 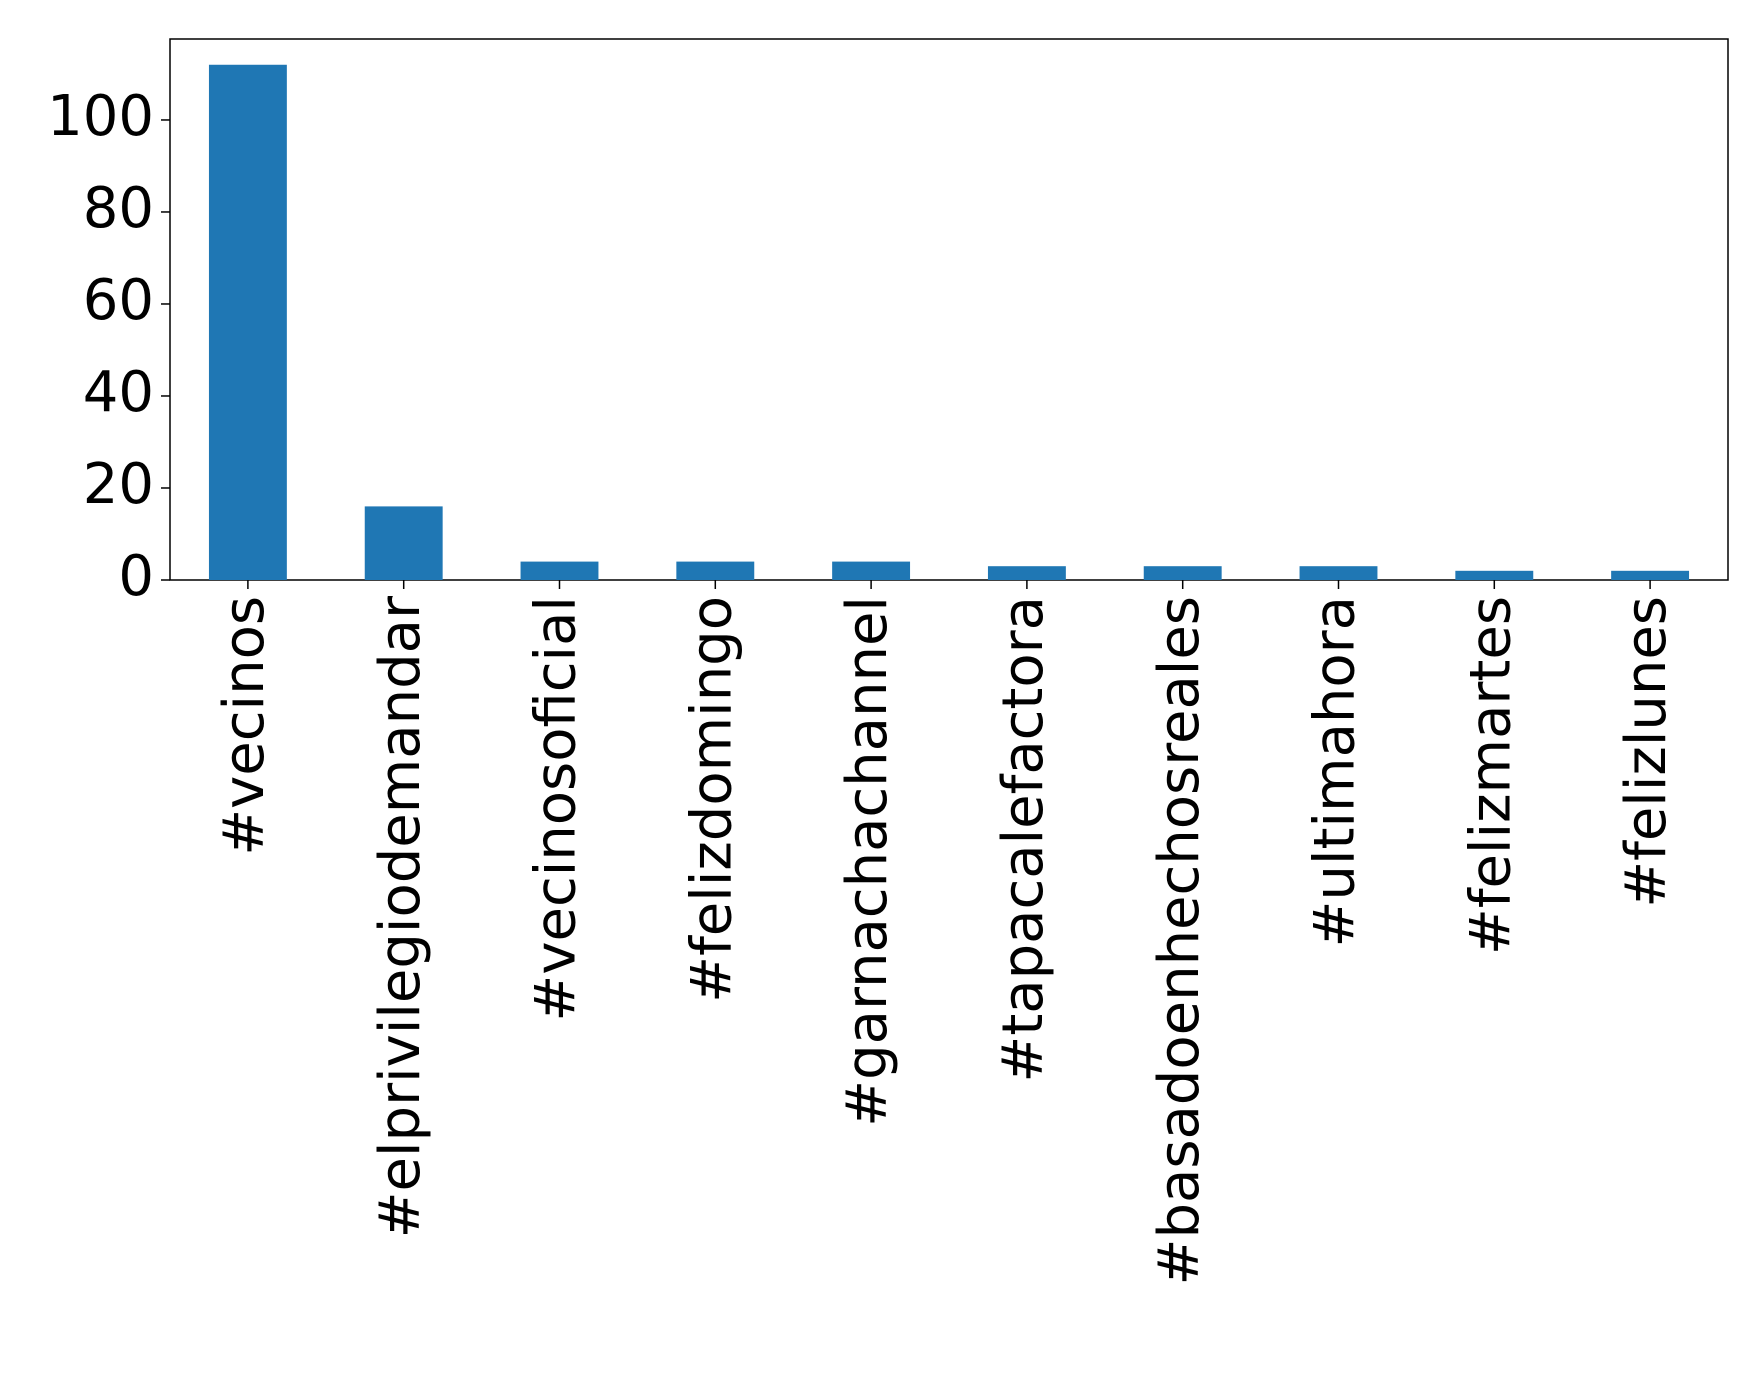 I want to click on y-tick-label: 80, so click(x=118, y=208).